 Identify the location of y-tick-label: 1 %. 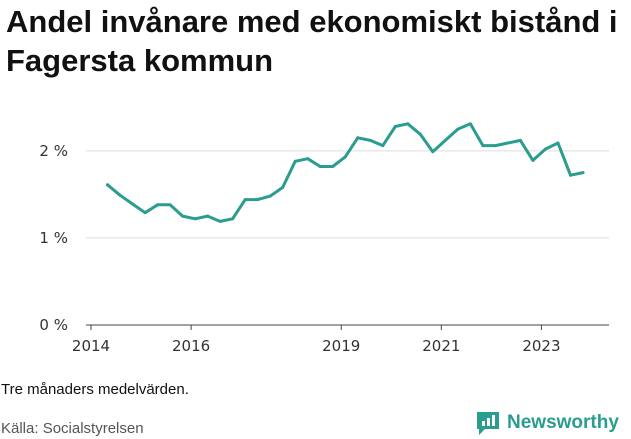
(53, 238).